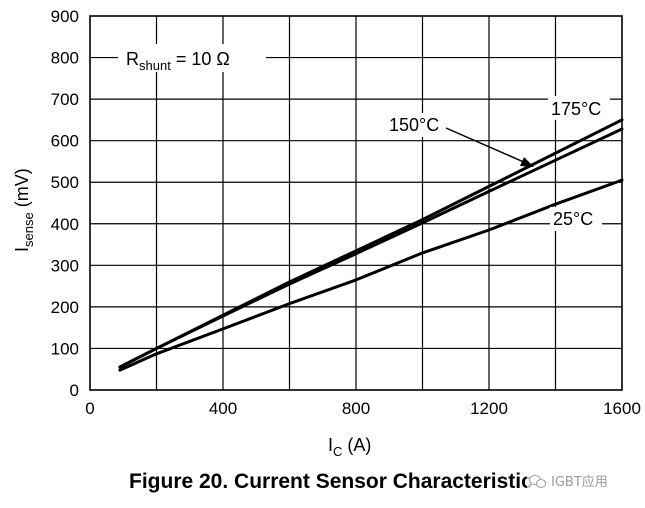 The image size is (645, 508). I want to click on label-175-background, so click(579, 108).